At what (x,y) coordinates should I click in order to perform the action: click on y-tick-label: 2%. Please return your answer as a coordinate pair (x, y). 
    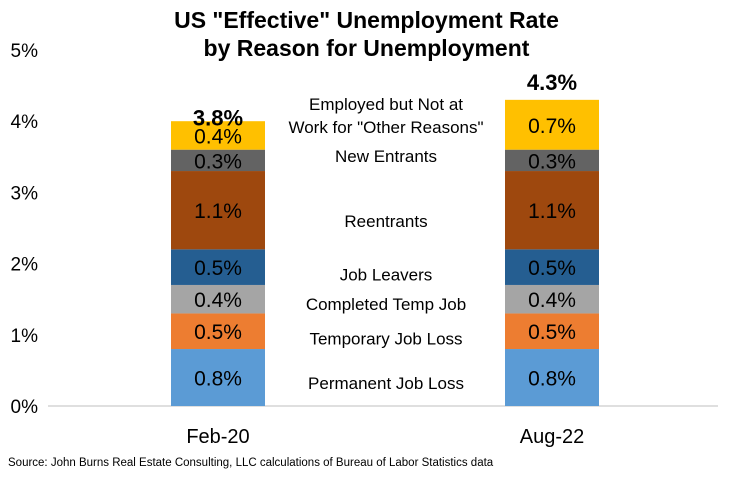
    Looking at the image, I should click on (25, 265).